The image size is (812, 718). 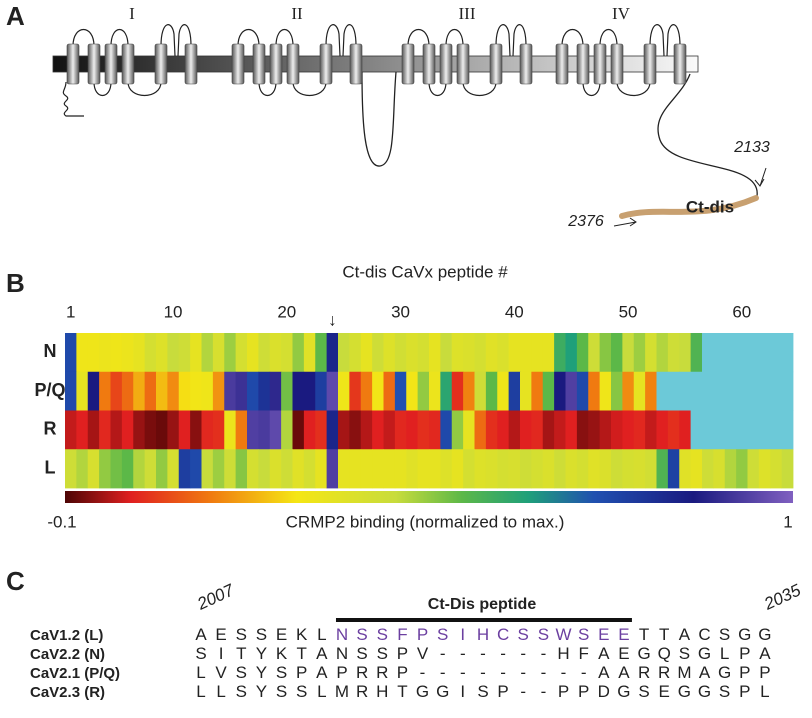 What do you see at coordinates (621, 13) in the screenshot?
I see `domain-label: IV` at bounding box center [621, 13].